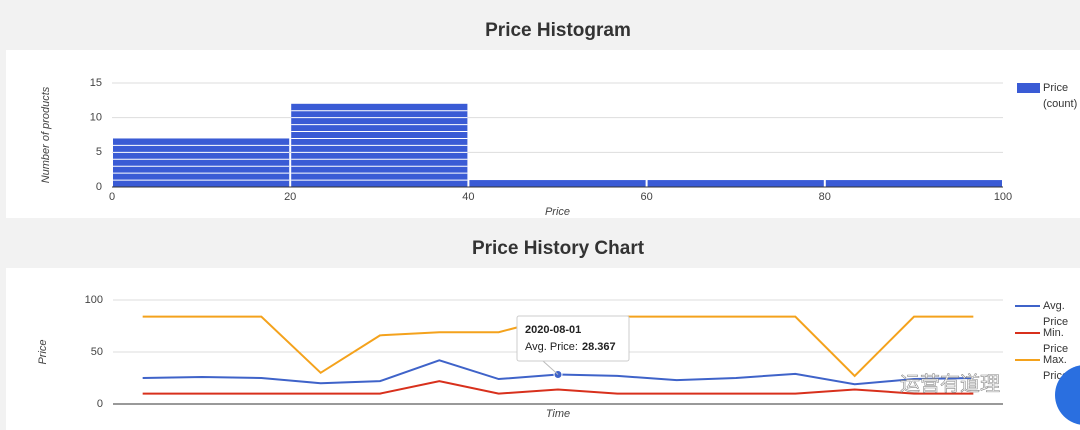 The width and height of the screenshot is (1080, 430). I want to click on y-axis-title: Price, so click(43, 351).